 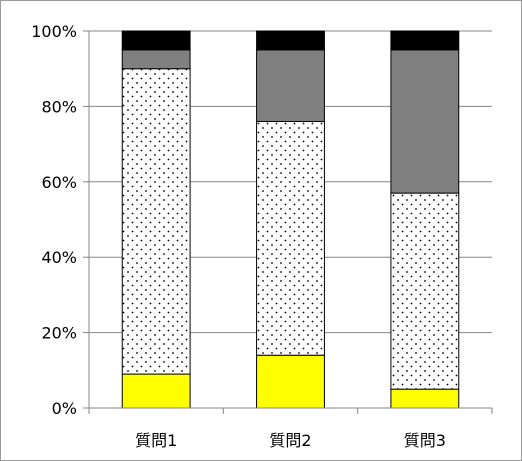 I want to click on y-tick-label: 80%, so click(x=59, y=106).